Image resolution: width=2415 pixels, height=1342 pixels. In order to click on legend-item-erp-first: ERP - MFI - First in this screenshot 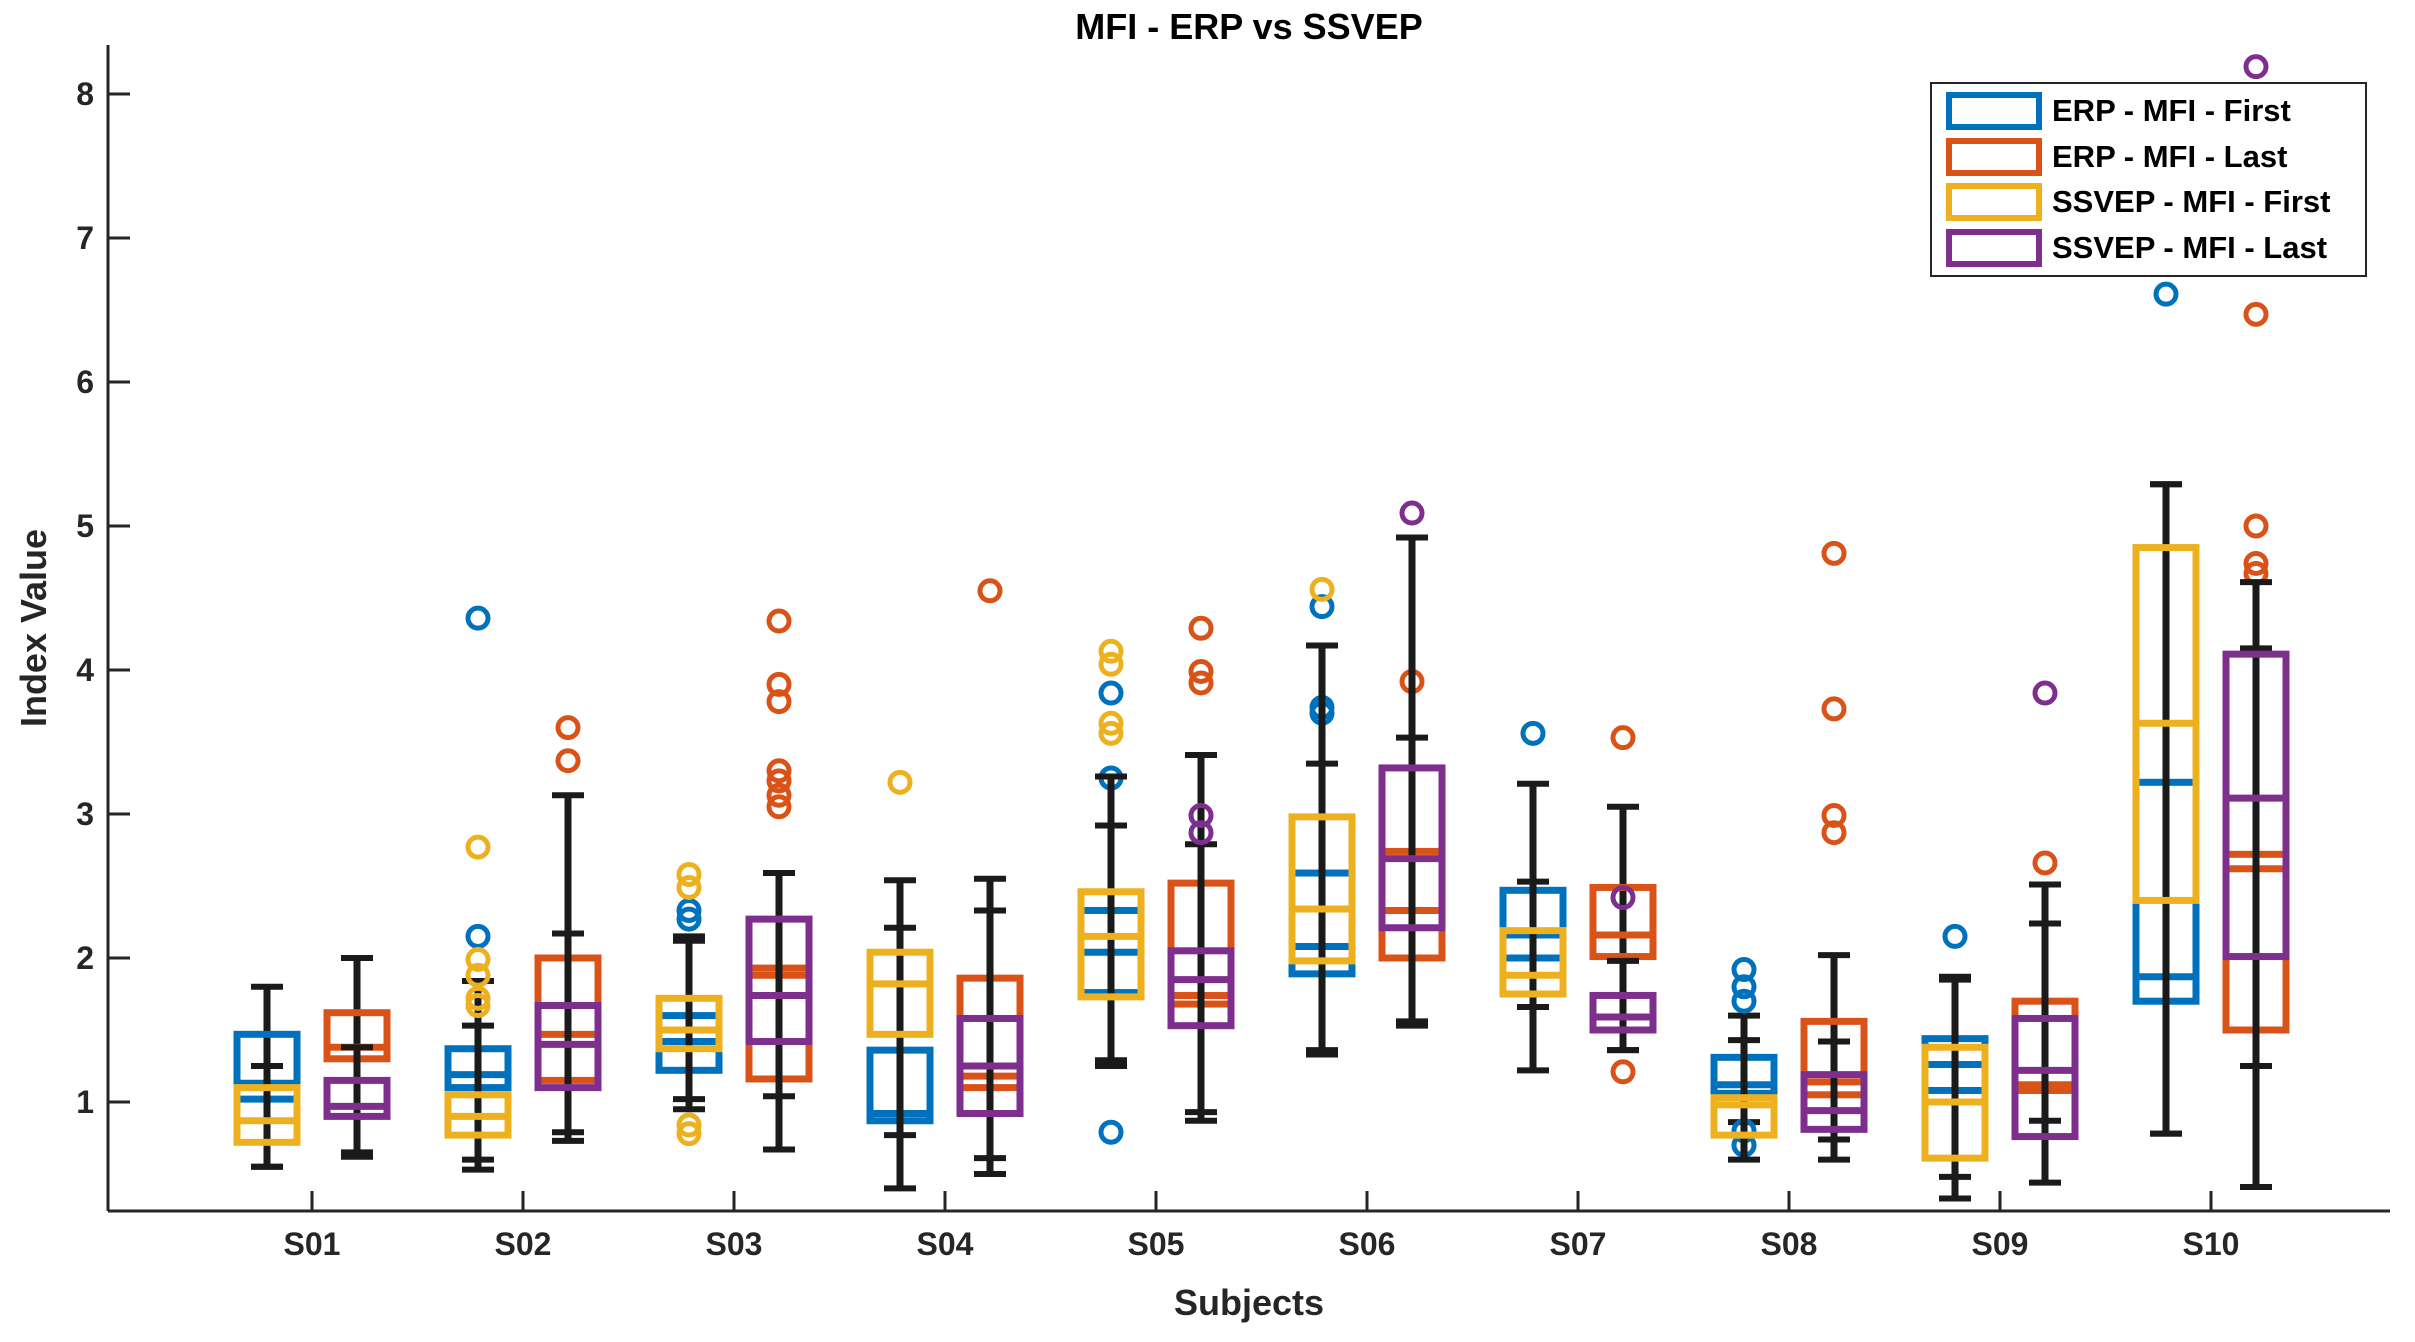, I will do `click(2148, 111)`.